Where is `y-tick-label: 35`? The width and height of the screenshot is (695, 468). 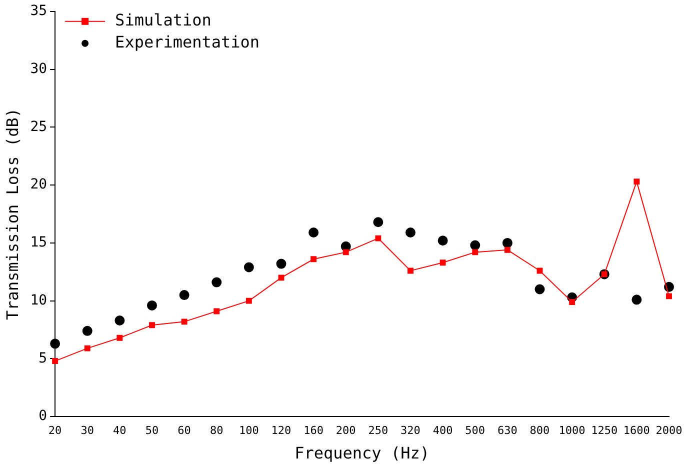
y-tick-label: 35 is located at coordinates (39, 11).